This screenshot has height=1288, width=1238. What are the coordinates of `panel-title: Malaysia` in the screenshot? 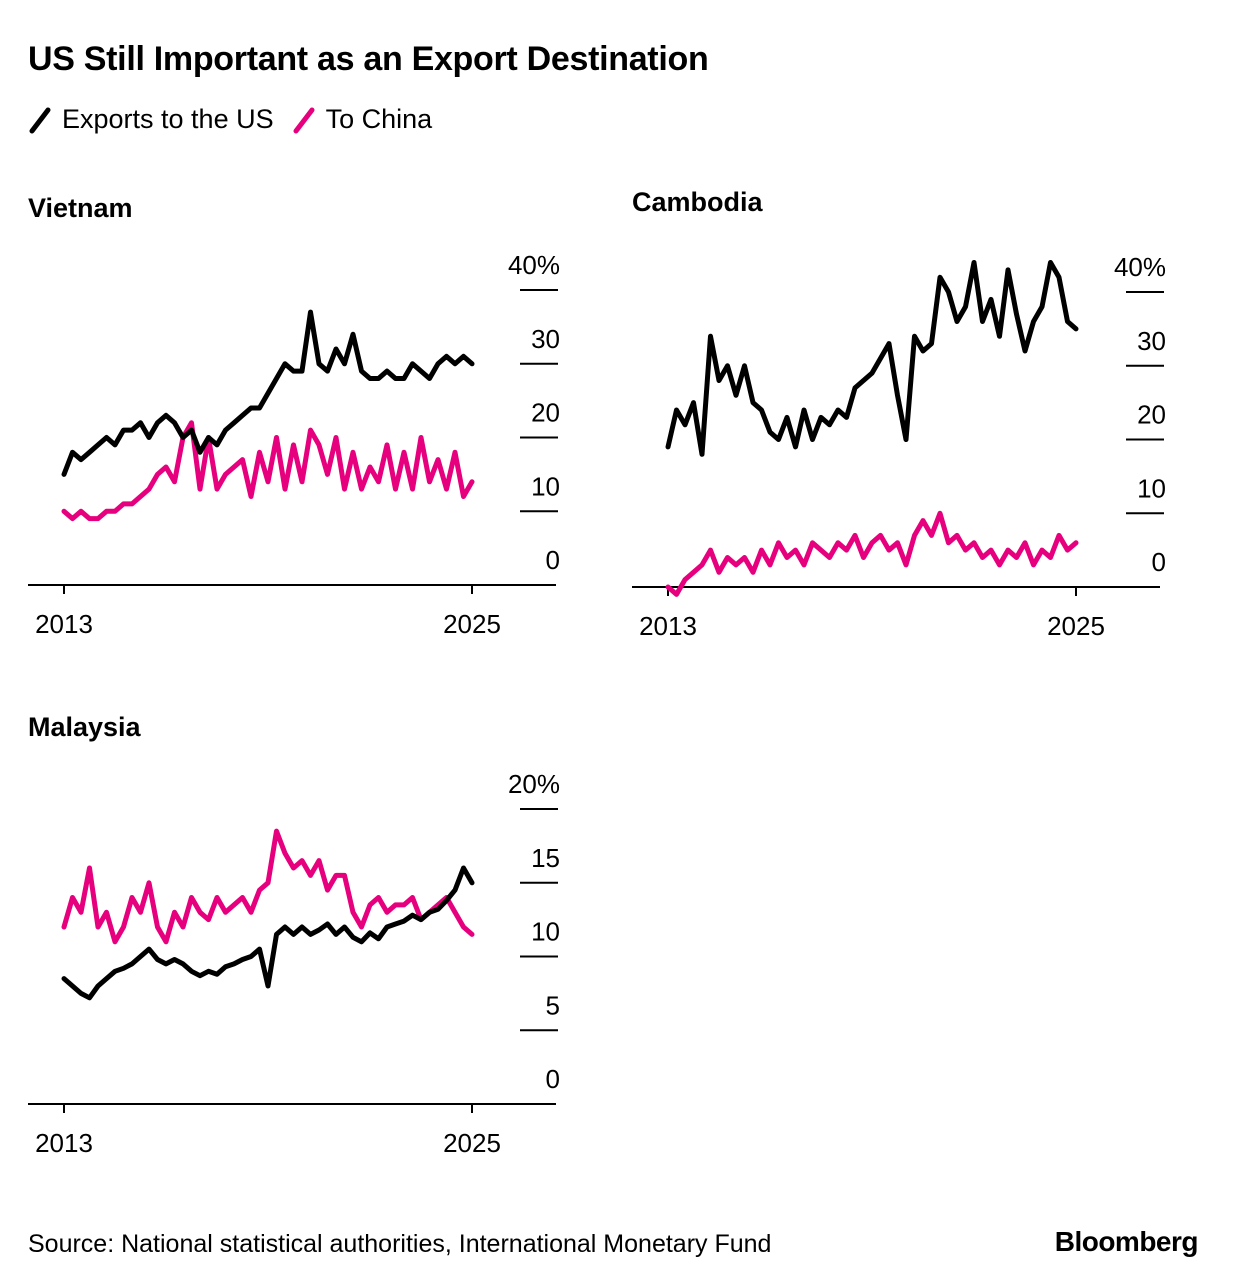 It's located at (85, 727).